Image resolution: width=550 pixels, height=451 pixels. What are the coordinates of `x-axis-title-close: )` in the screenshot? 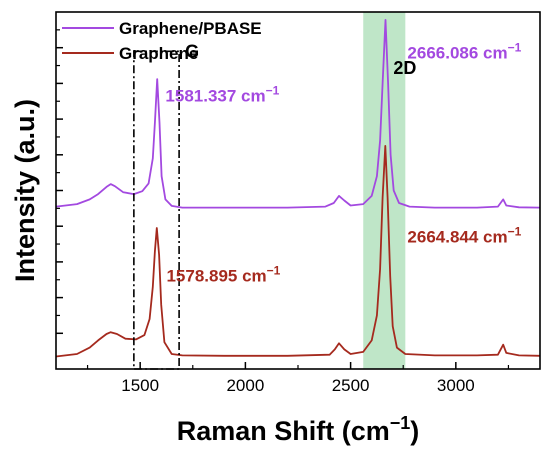 It's located at (414, 431).